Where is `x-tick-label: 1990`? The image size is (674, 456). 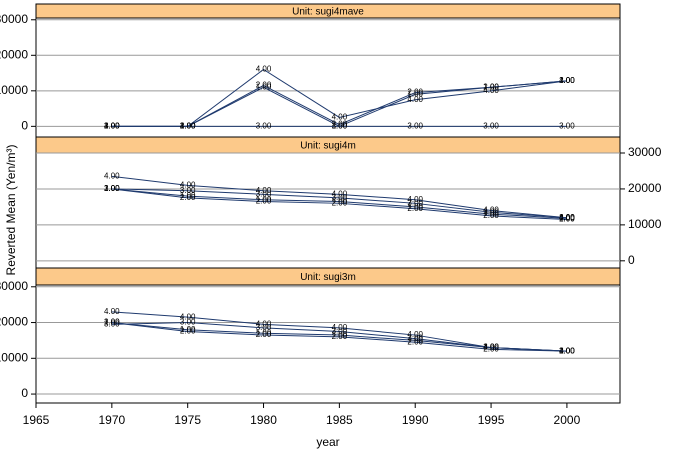 x-tick-label: 1990 is located at coordinates (415, 420).